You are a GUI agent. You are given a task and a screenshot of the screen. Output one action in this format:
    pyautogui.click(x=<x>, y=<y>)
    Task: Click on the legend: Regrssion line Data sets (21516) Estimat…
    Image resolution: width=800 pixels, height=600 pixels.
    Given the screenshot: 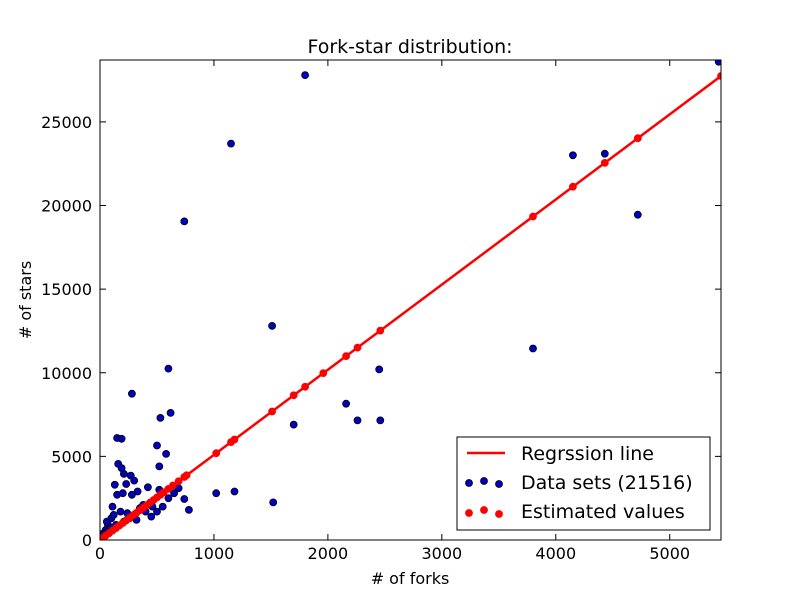 What is the action you would take?
    pyautogui.click(x=583, y=483)
    